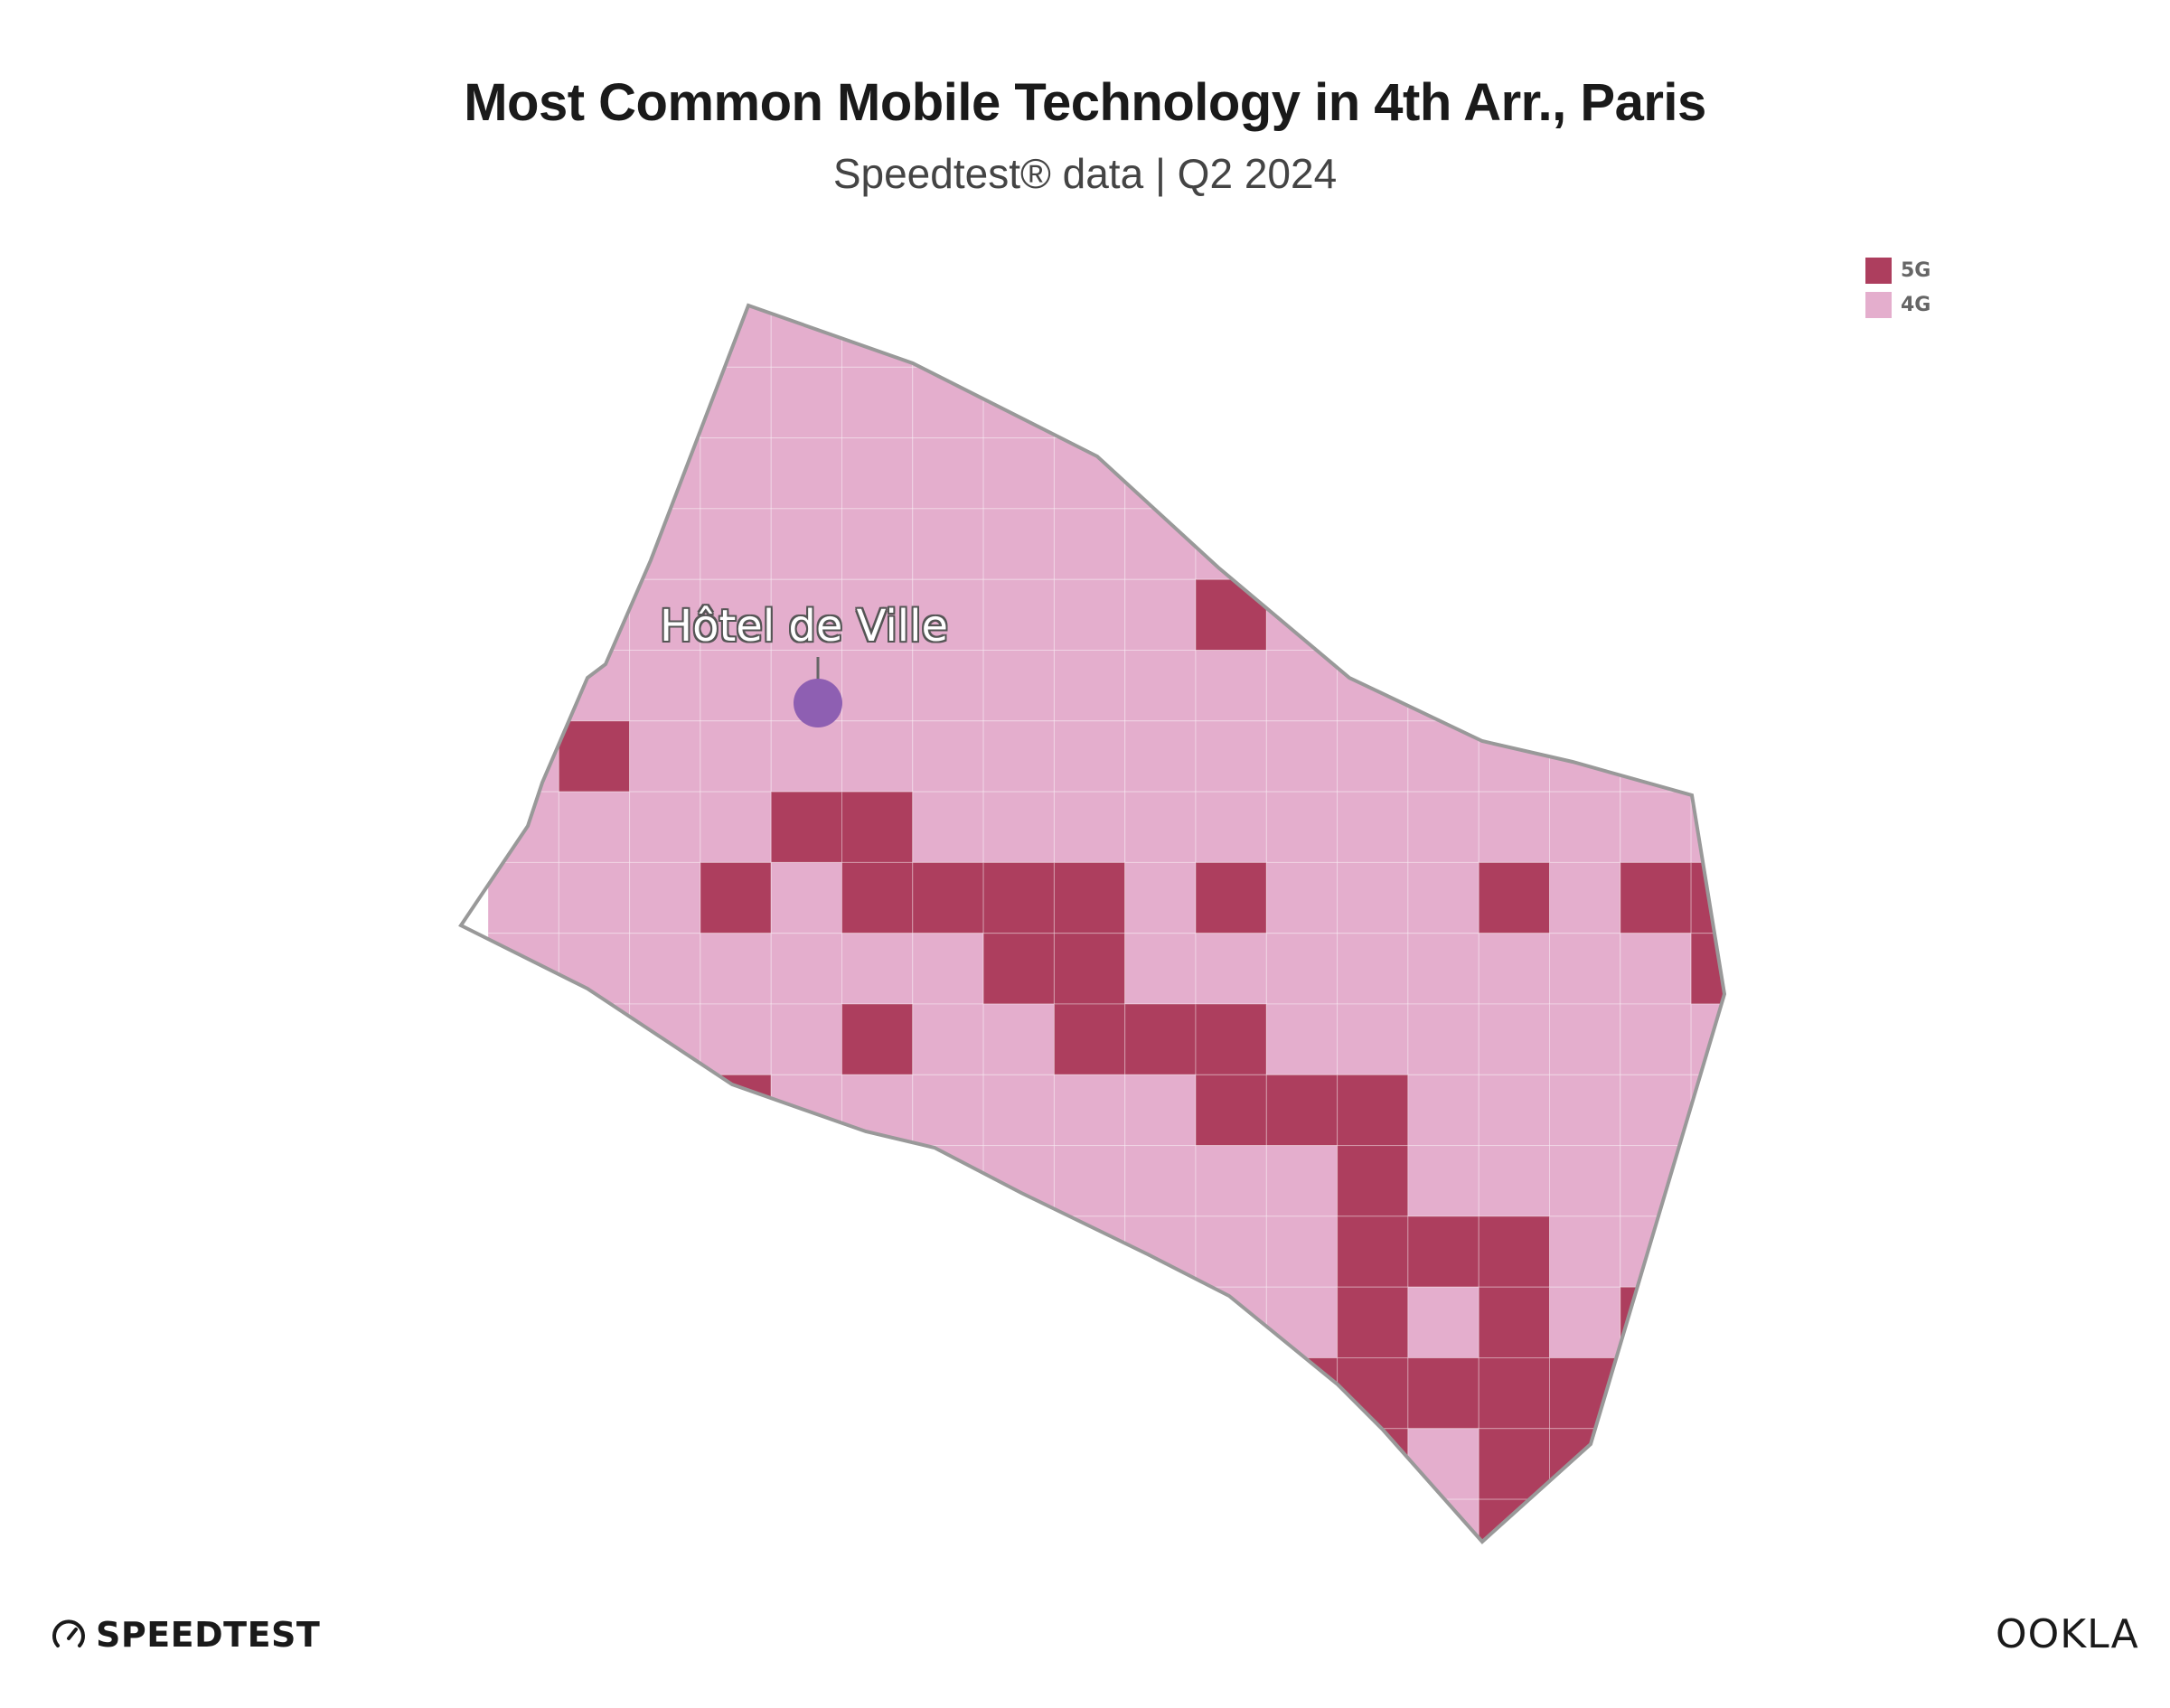  Describe the element at coordinates (804, 626) in the screenshot. I see `marker-label-hotel-de-ville: Hôtel de Ville` at that location.